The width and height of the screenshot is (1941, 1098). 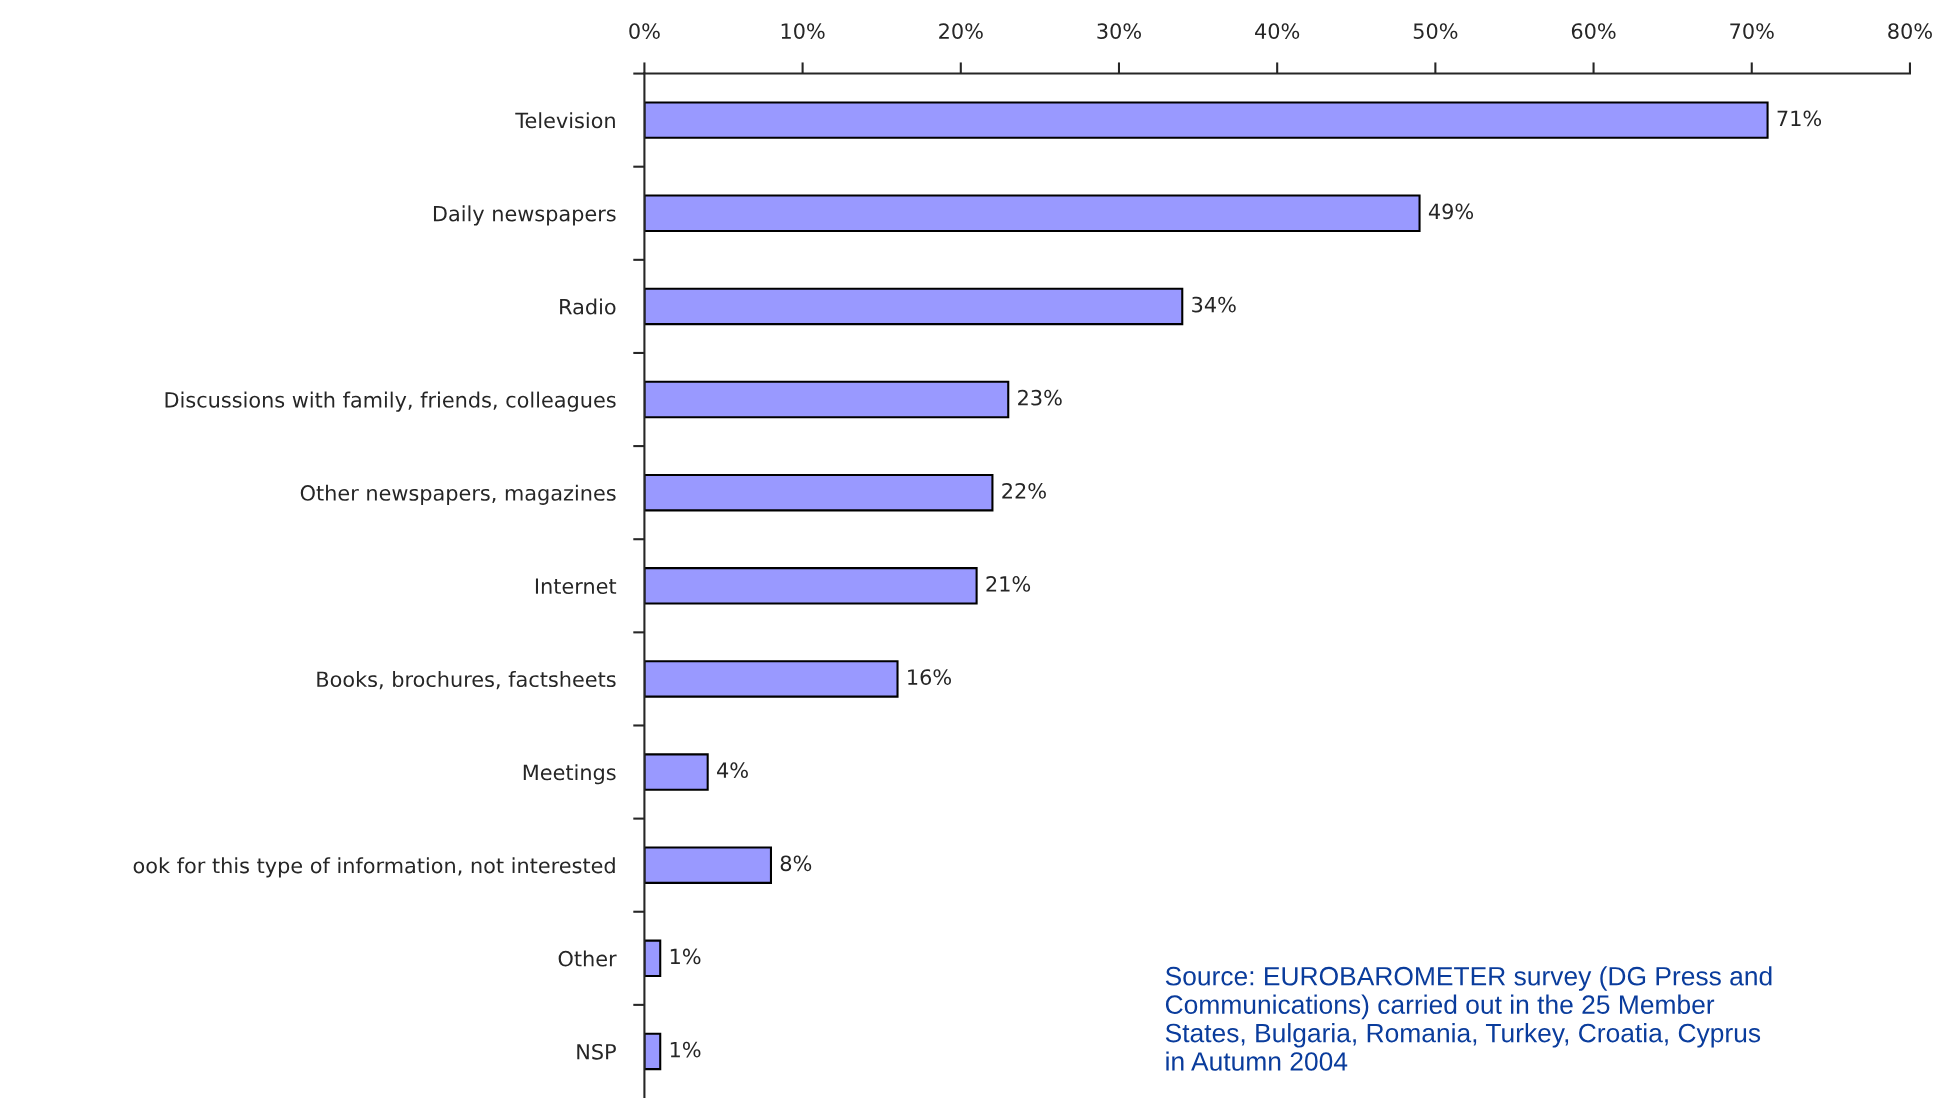 What do you see at coordinates (1799, 118) in the screenshot?
I see `data-label: 71%` at bounding box center [1799, 118].